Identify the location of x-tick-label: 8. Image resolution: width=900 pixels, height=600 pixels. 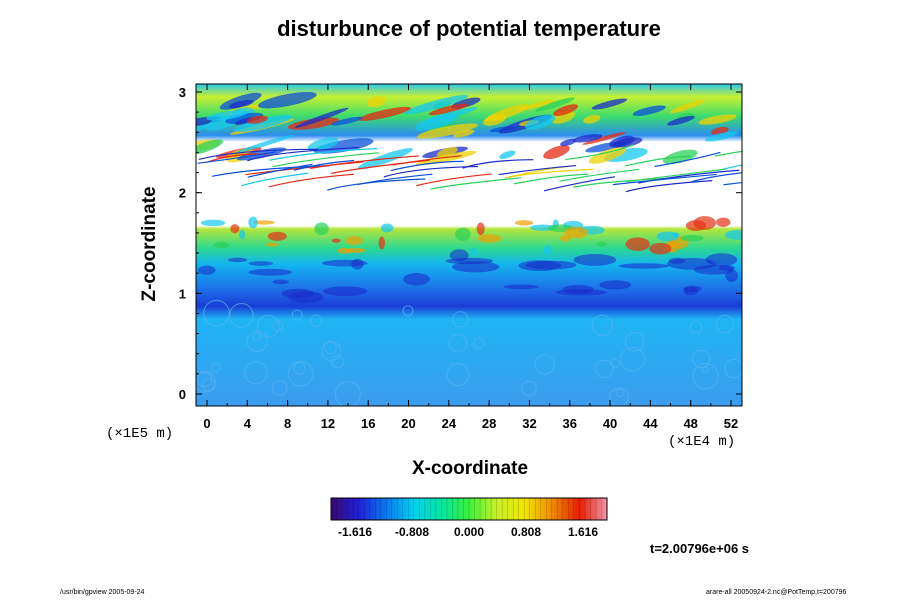
(287, 423).